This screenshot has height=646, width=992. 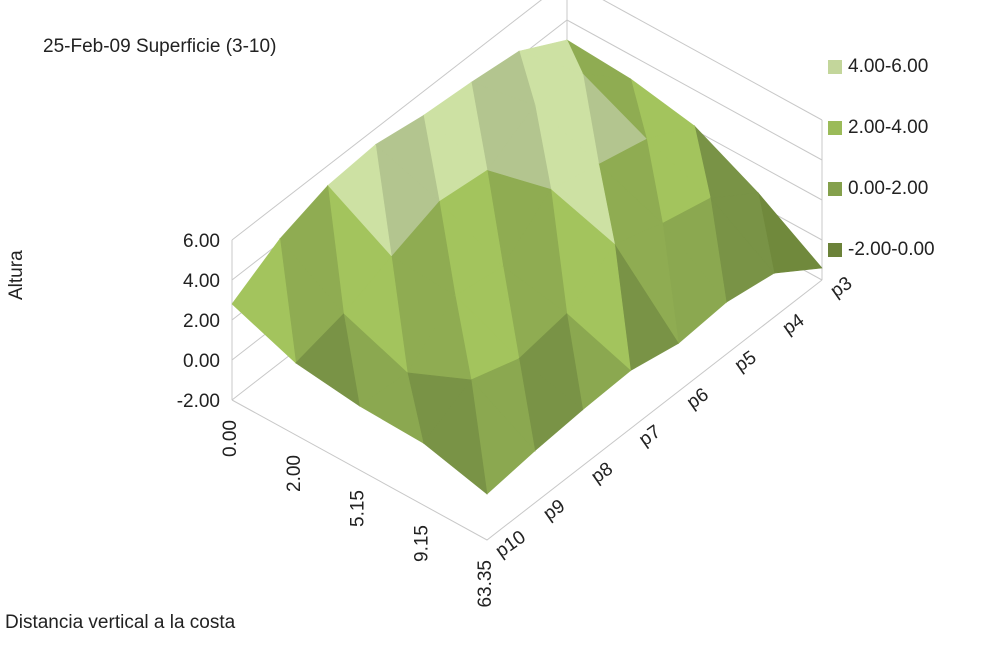 I want to click on legend-entry: 2.00-4.00, so click(x=881, y=128).